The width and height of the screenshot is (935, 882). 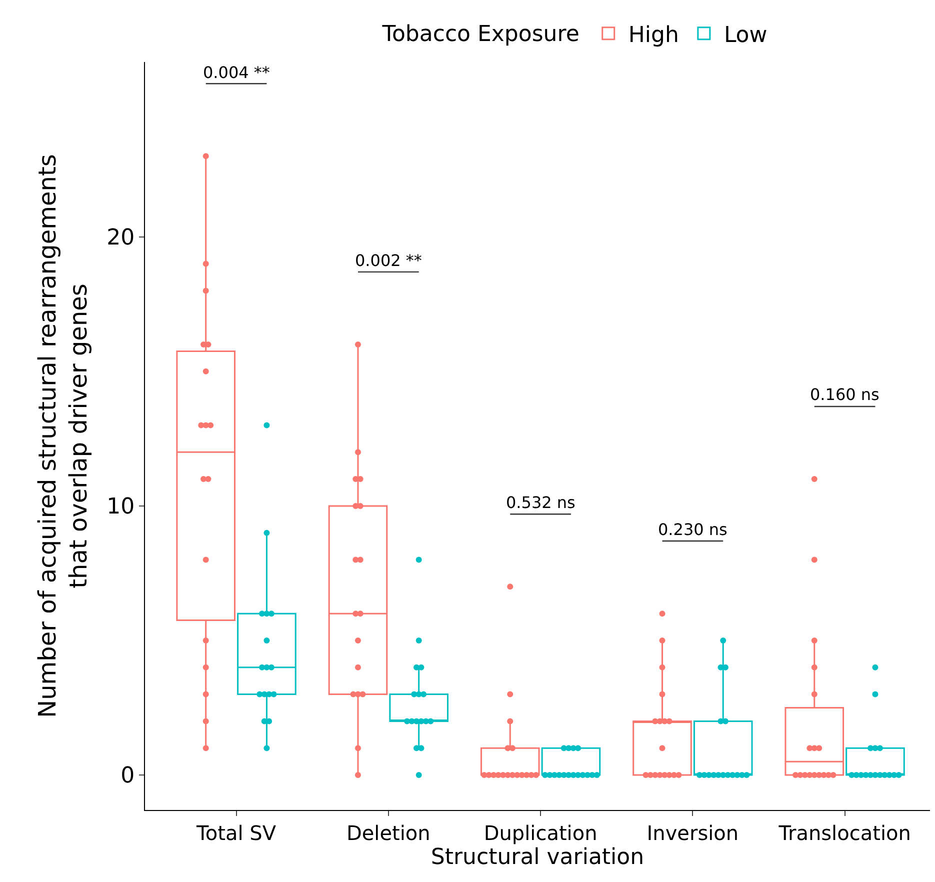 What do you see at coordinates (120, 238) in the screenshot?
I see `y-tick-label: 20` at bounding box center [120, 238].